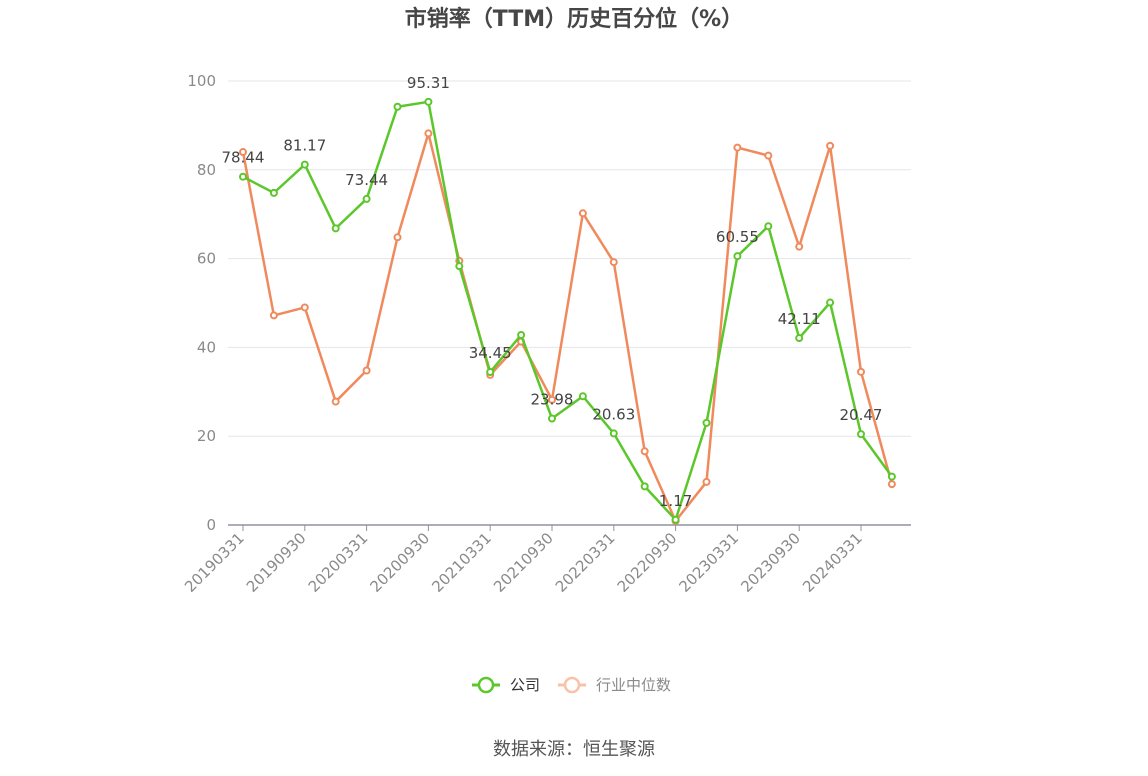 This screenshot has height=776, width=1148. What do you see at coordinates (211, 525) in the screenshot?
I see `y-tick-label: 0` at bounding box center [211, 525].